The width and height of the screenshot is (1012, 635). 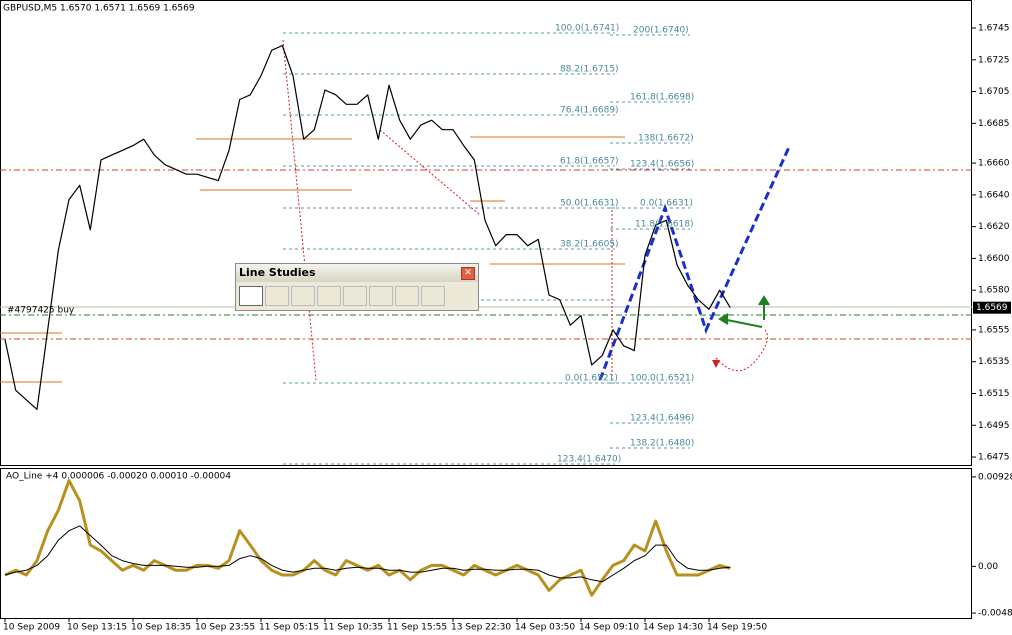 What do you see at coordinates (666, 139) in the screenshot?
I see `fibo-label: 138(1.6672)` at bounding box center [666, 139].